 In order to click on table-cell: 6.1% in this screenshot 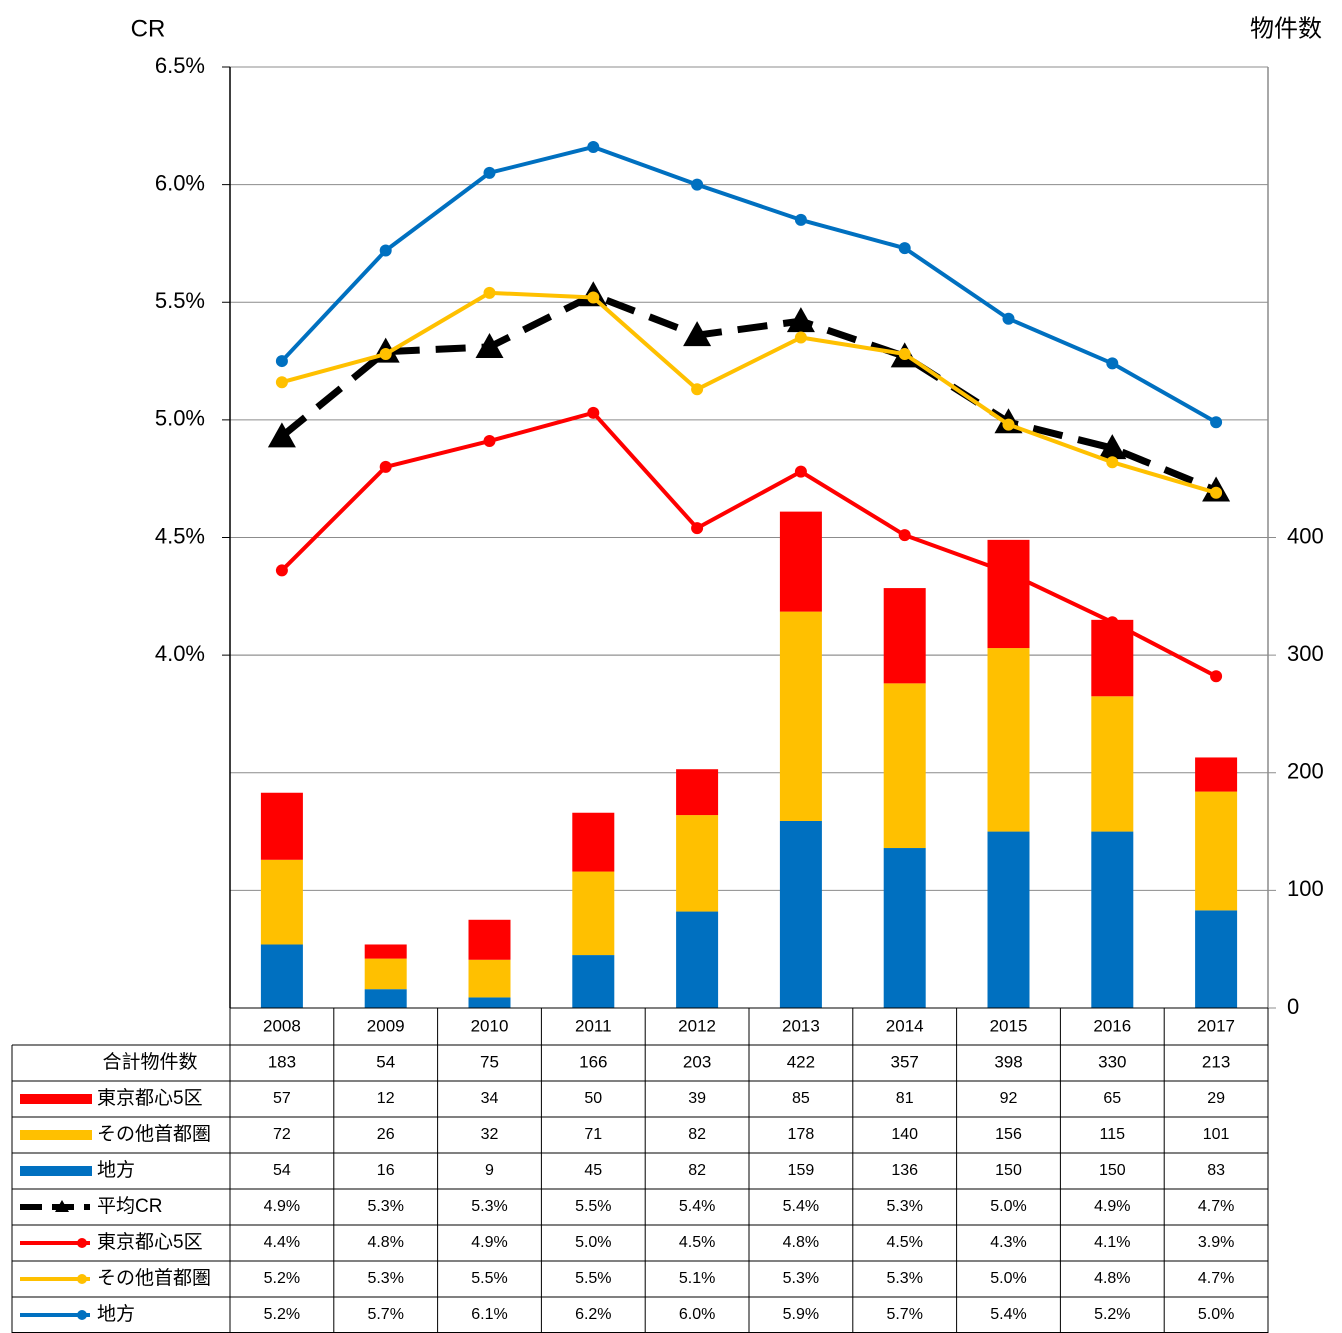, I will do `click(489, 1314)`.